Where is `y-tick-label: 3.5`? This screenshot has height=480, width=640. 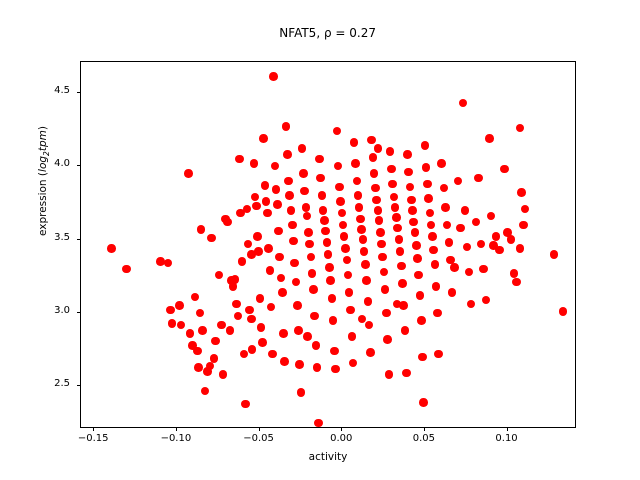 y-tick-label: 3.5 is located at coordinates (62, 237).